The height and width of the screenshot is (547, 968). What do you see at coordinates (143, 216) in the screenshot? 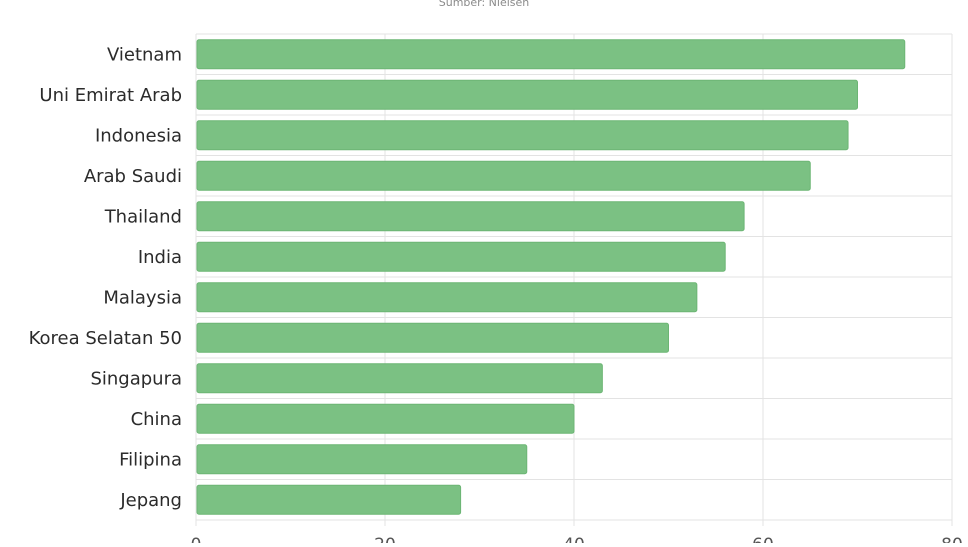
I see `category-label: Thailand` at bounding box center [143, 216].